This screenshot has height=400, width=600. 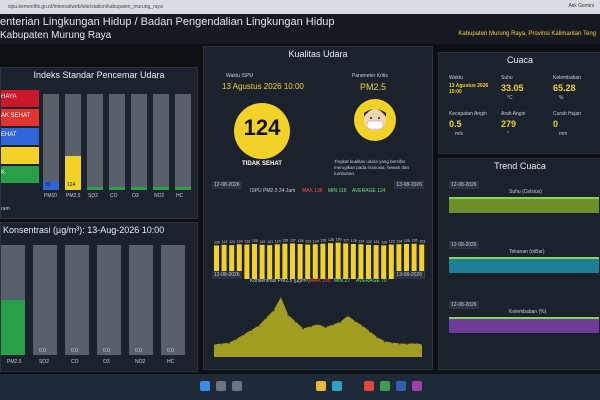 What do you see at coordinates (71, 185) in the screenshot?
I see `ispu-bar-value: 124` at bounding box center [71, 185].